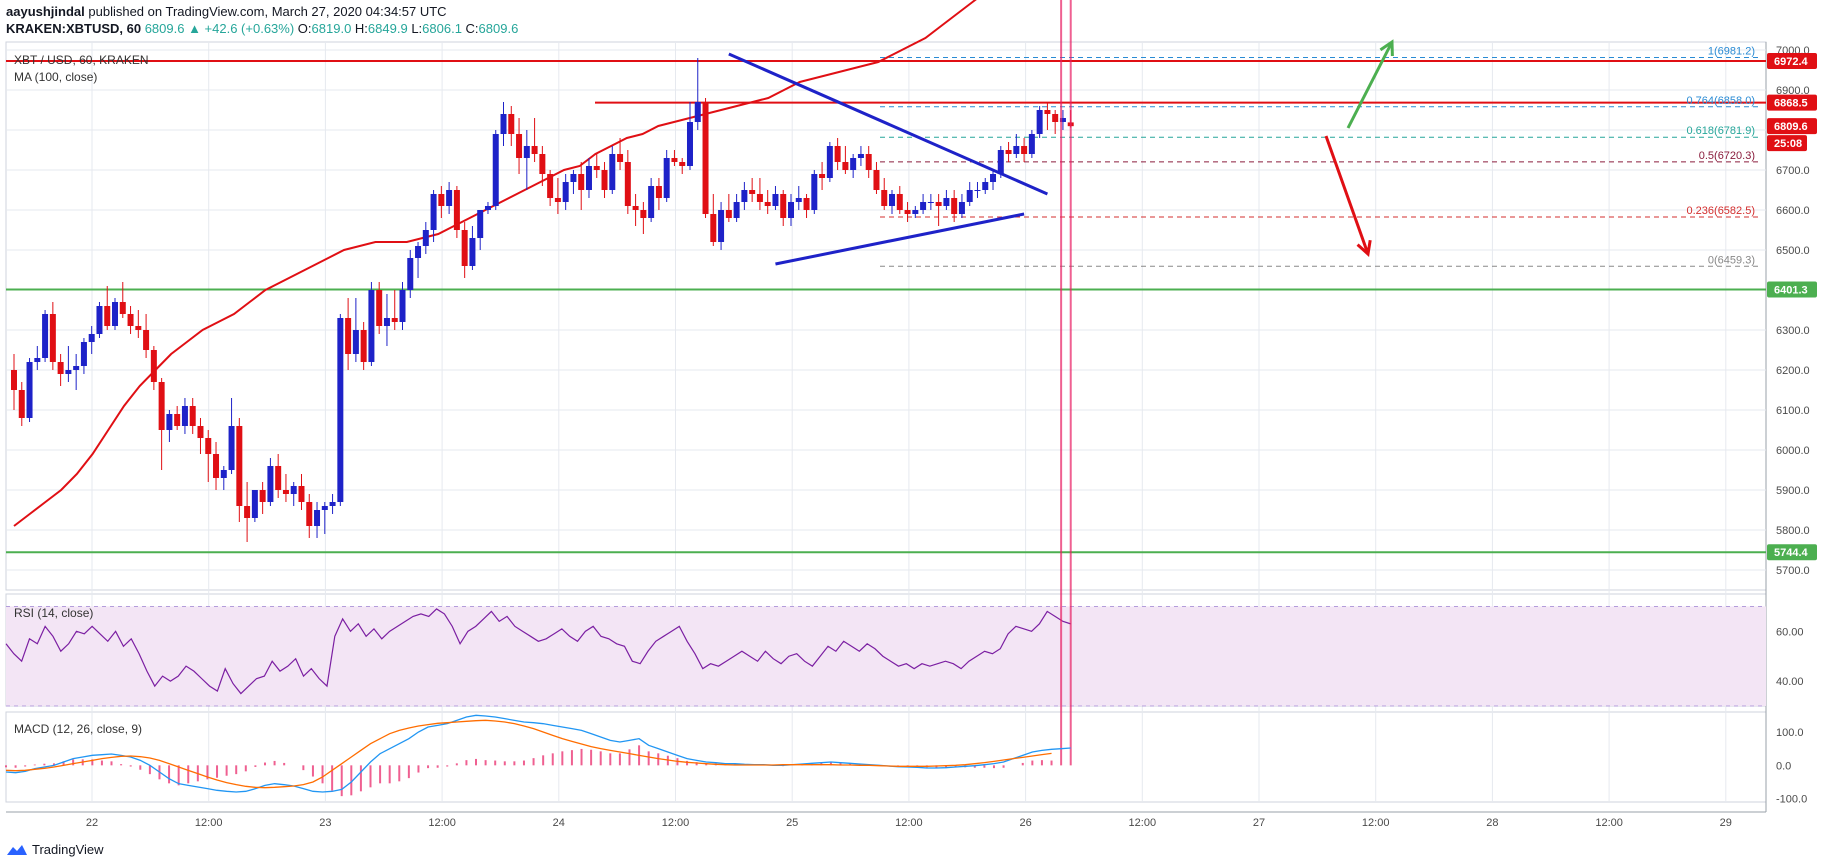 This screenshot has width=1828, height=868. Describe the element at coordinates (325, 823) in the screenshot. I see `time-tick-label: 23` at that location.